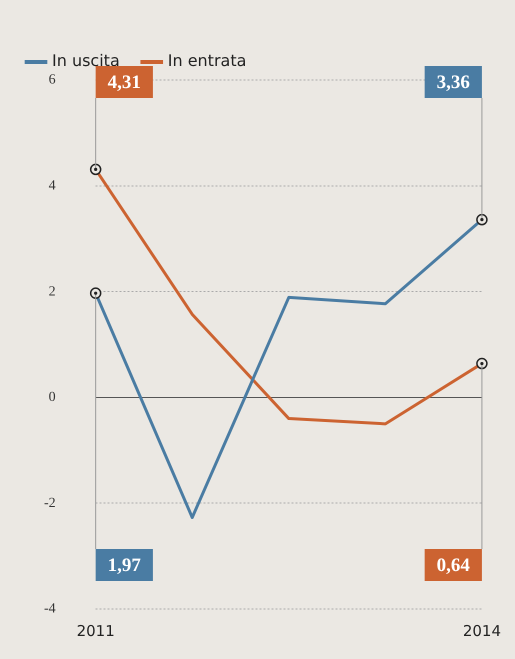 This screenshot has width=515, height=659. What do you see at coordinates (125, 565) in the screenshot?
I see `data-label: 1,97` at bounding box center [125, 565].